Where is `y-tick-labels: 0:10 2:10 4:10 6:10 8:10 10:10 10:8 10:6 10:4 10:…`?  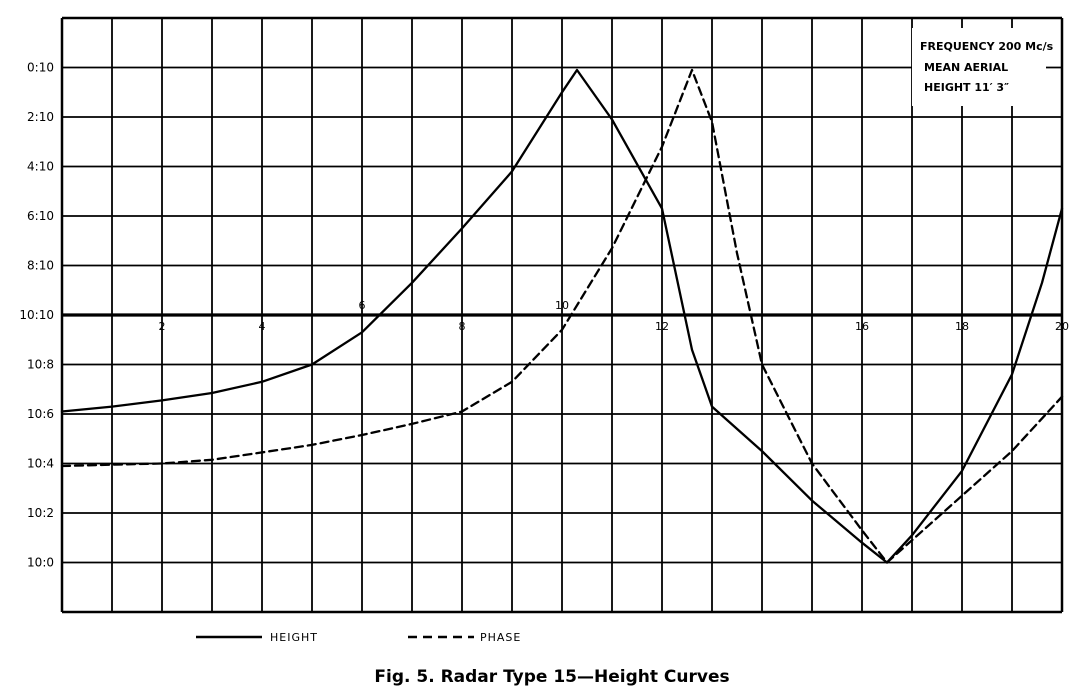 y-tick-labels: 0:10 2:10 4:10 6:10 8:10 10:10 10:8 10:6 10:4 10:… is located at coordinates (36, 315).